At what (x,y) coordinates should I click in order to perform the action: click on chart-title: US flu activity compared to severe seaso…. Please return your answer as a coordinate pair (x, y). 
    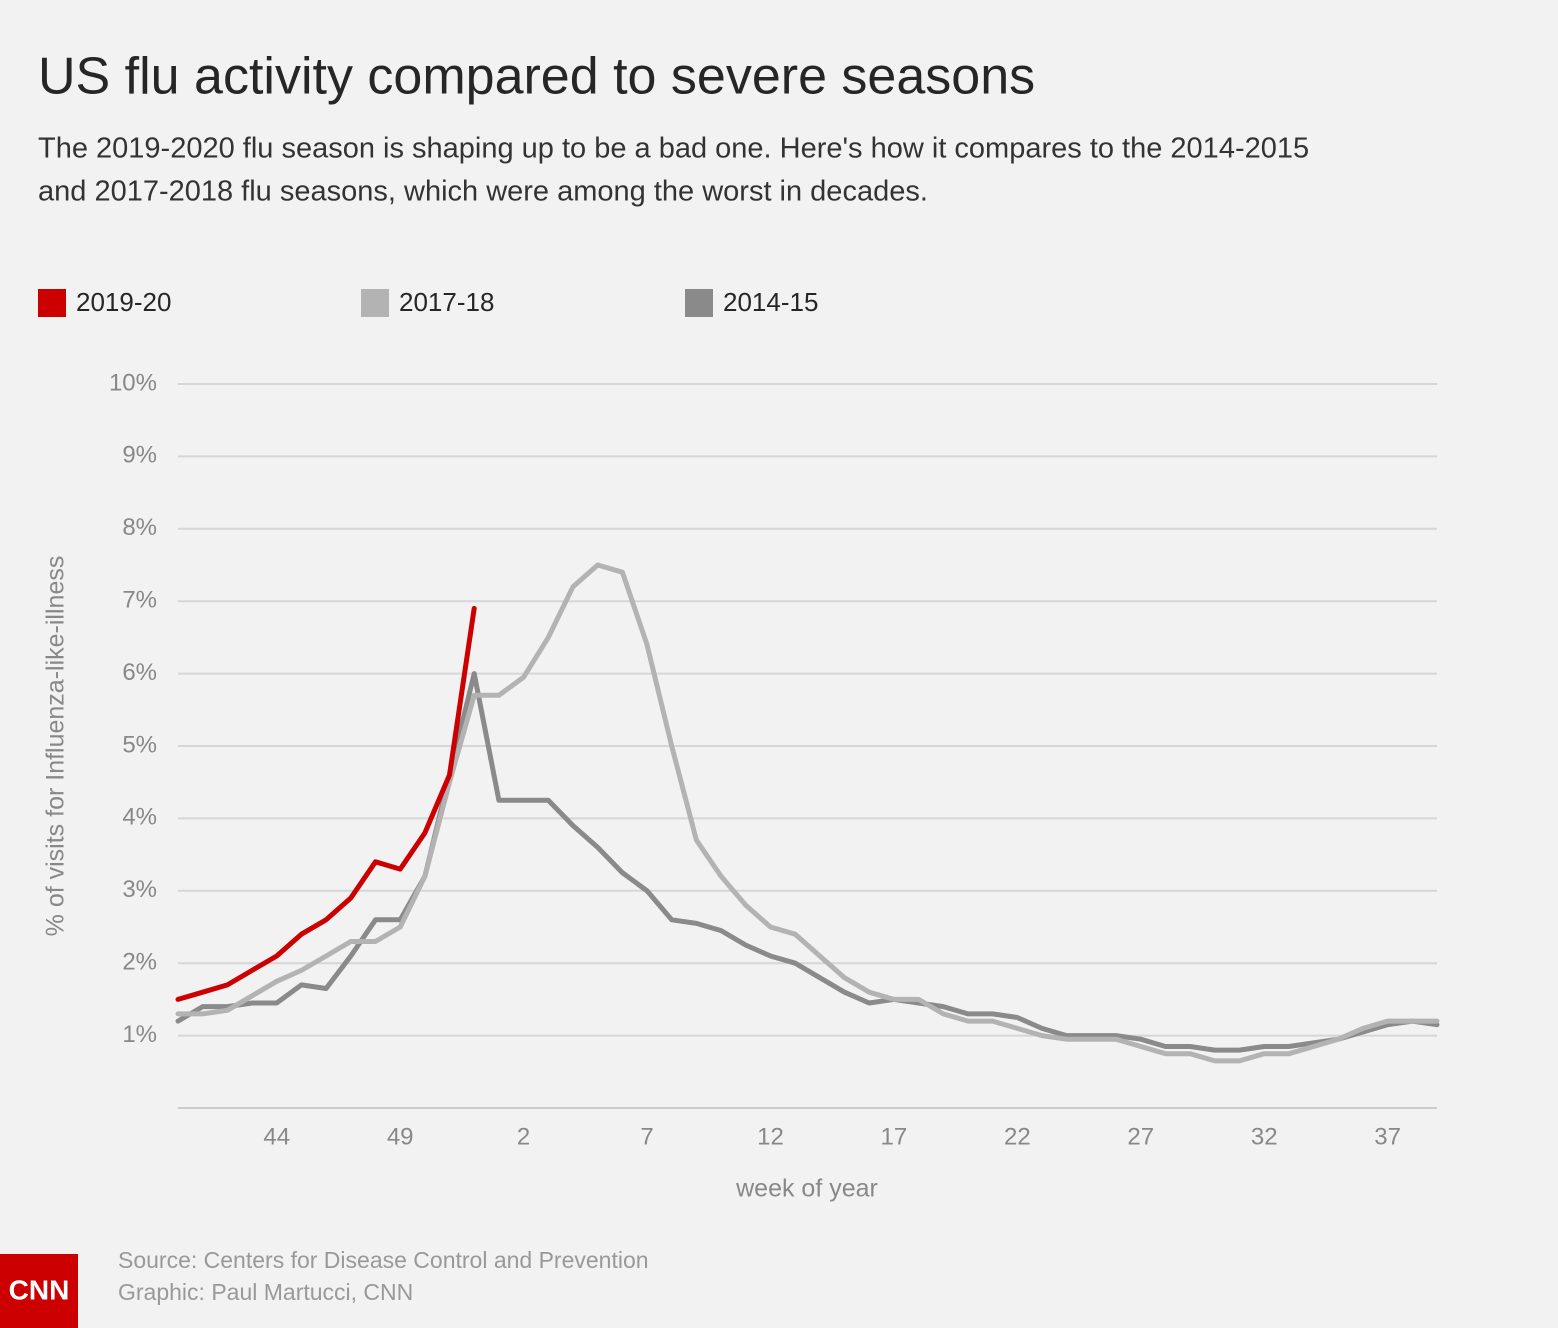
    Looking at the image, I should click on (536, 77).